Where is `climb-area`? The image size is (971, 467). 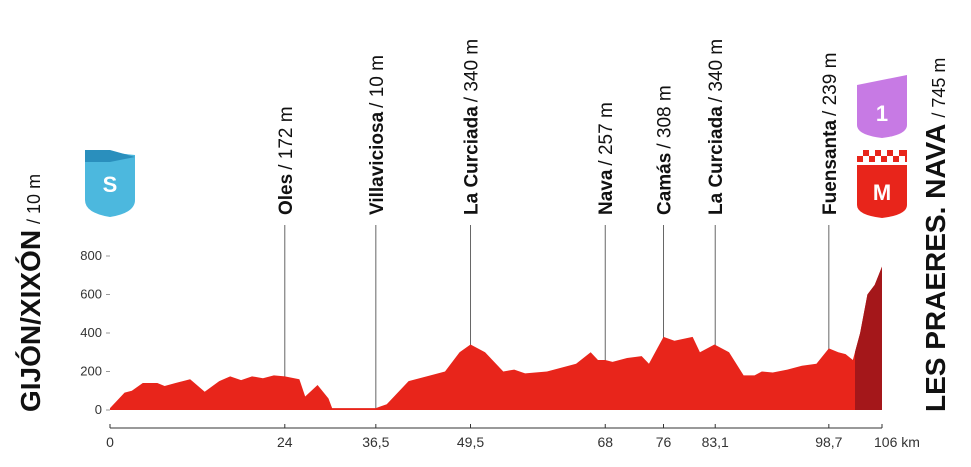
climb-area is located at coordinates (868, 338).